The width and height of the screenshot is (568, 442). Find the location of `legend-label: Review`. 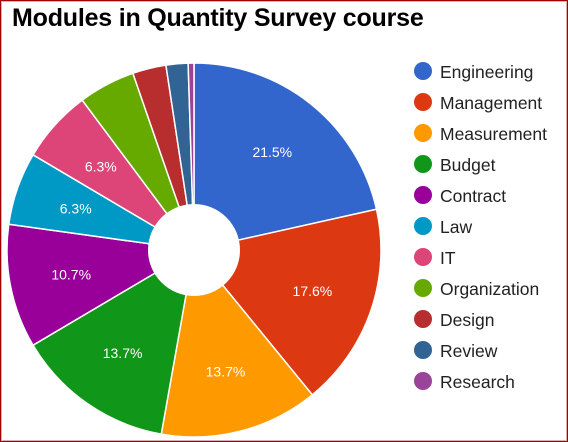

legend-label: Review is located at coordinates (469, 351).